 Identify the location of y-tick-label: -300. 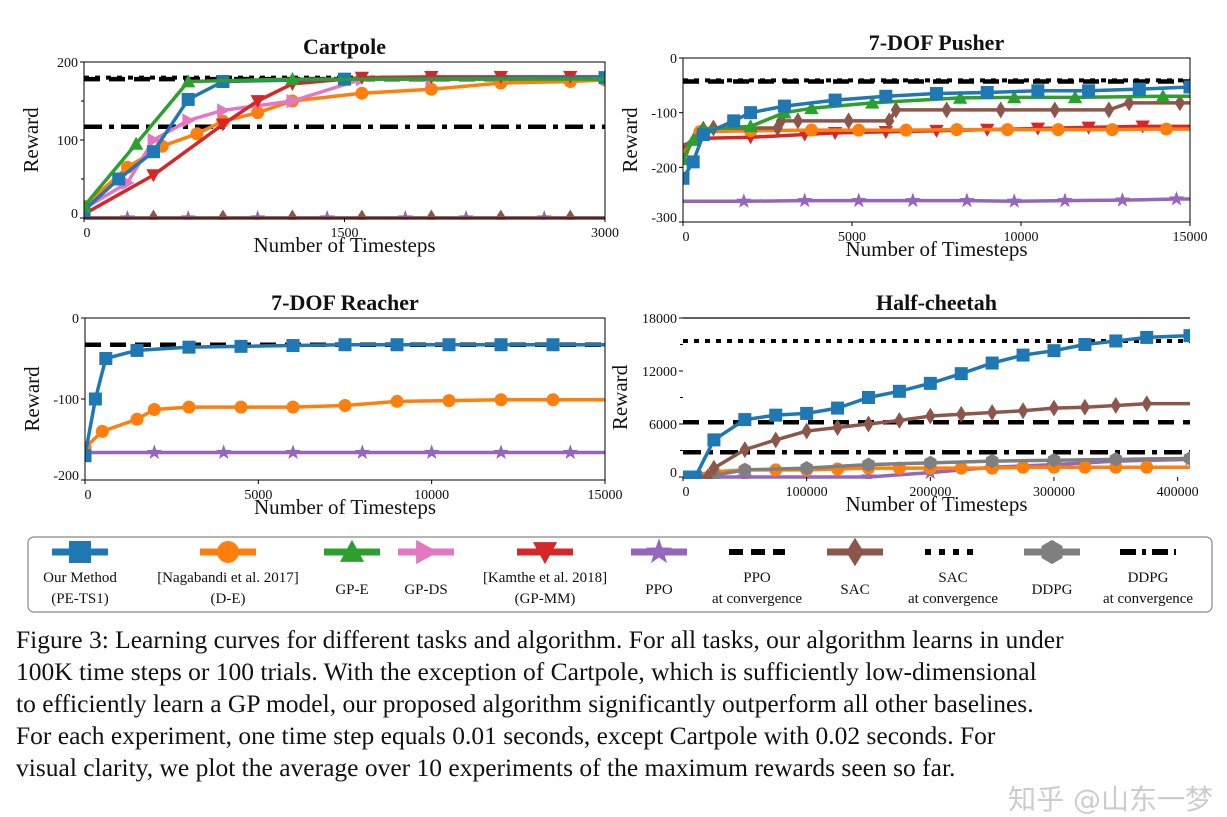
(664, 218).